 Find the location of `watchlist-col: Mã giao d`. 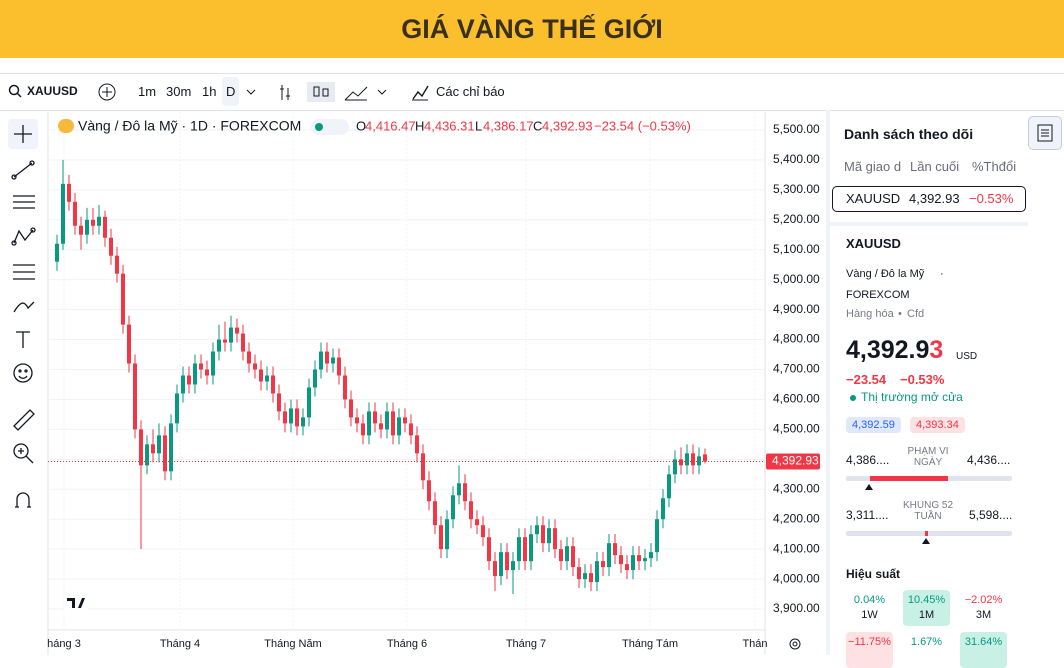

watchlist-col: Mã giao d is located at coordinates (873, 166).